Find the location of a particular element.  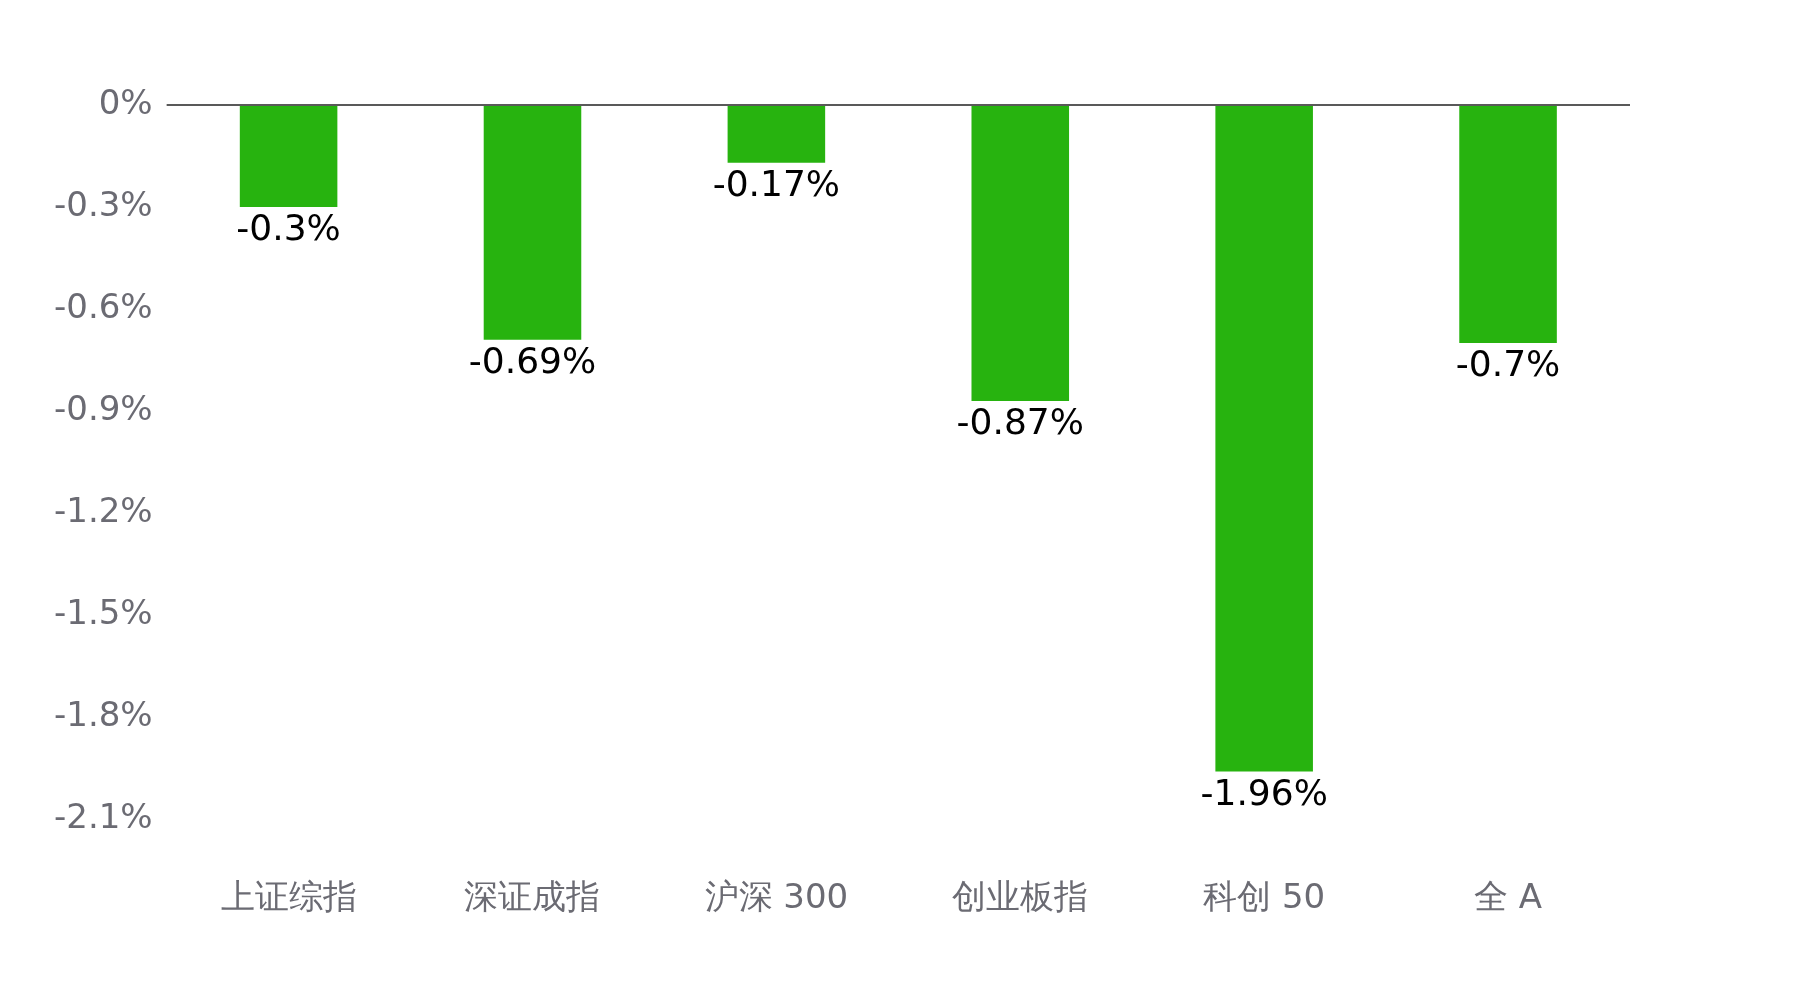

y-tick-label: -1.5% is located at coordinates (103, 611).